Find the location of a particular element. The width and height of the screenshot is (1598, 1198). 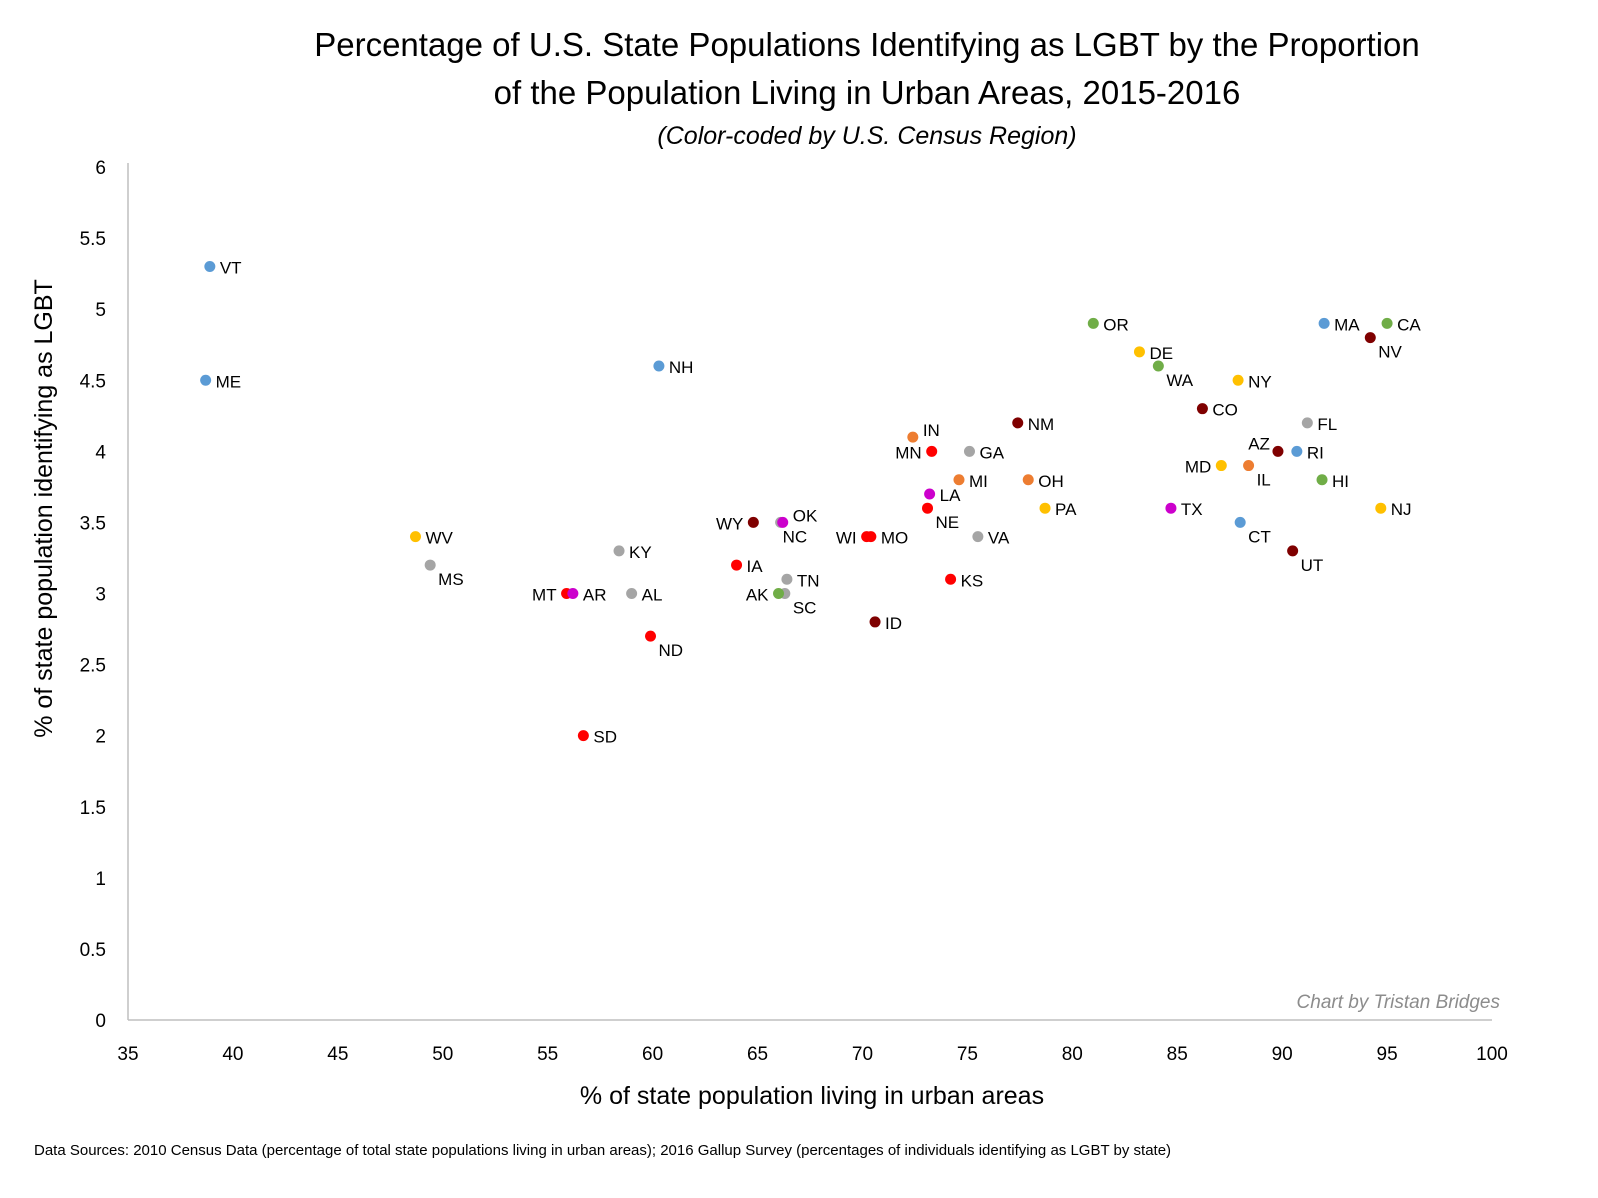

point-label-oh: OH is located at coordinates (1051, 481).